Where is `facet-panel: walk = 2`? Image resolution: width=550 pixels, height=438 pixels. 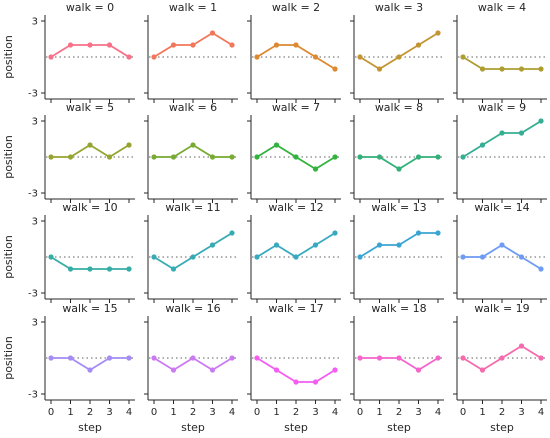 facet-panel: walk = 2 is located at coordinates (294, 52).